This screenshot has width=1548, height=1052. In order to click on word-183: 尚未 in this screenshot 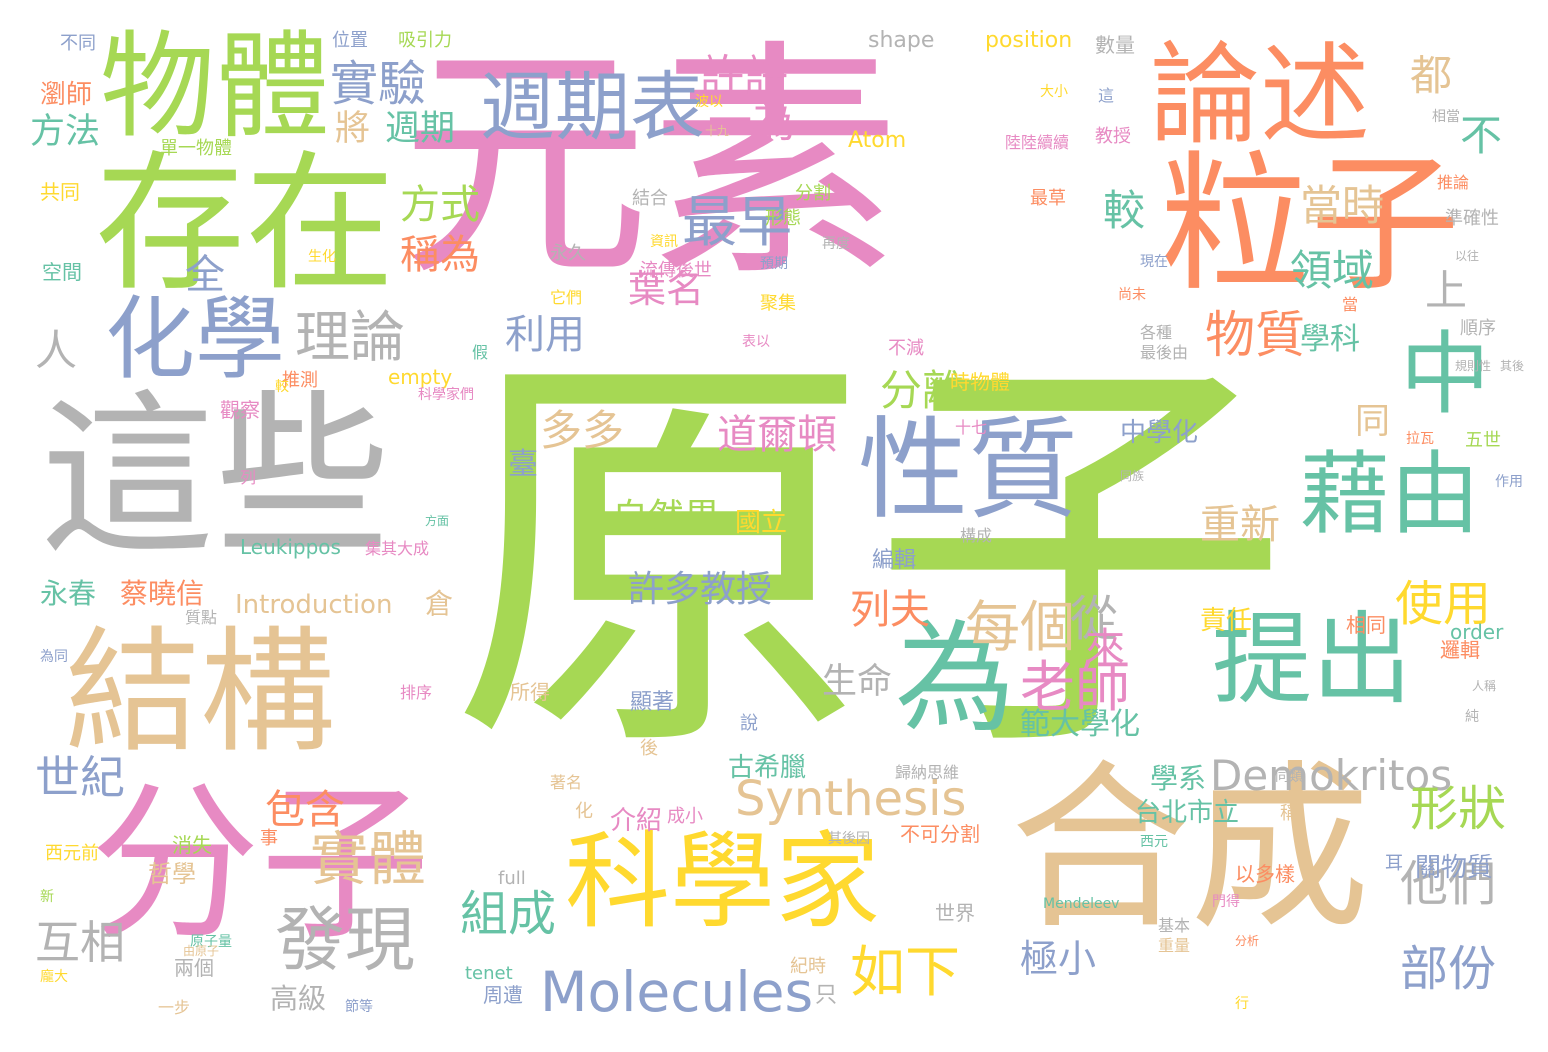, I will do `click(1132, 295)`.